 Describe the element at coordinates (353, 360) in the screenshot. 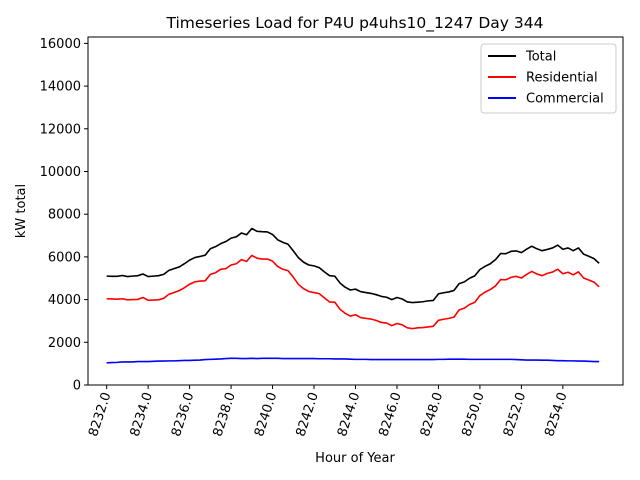

I see `series-line-commercial` at that location.